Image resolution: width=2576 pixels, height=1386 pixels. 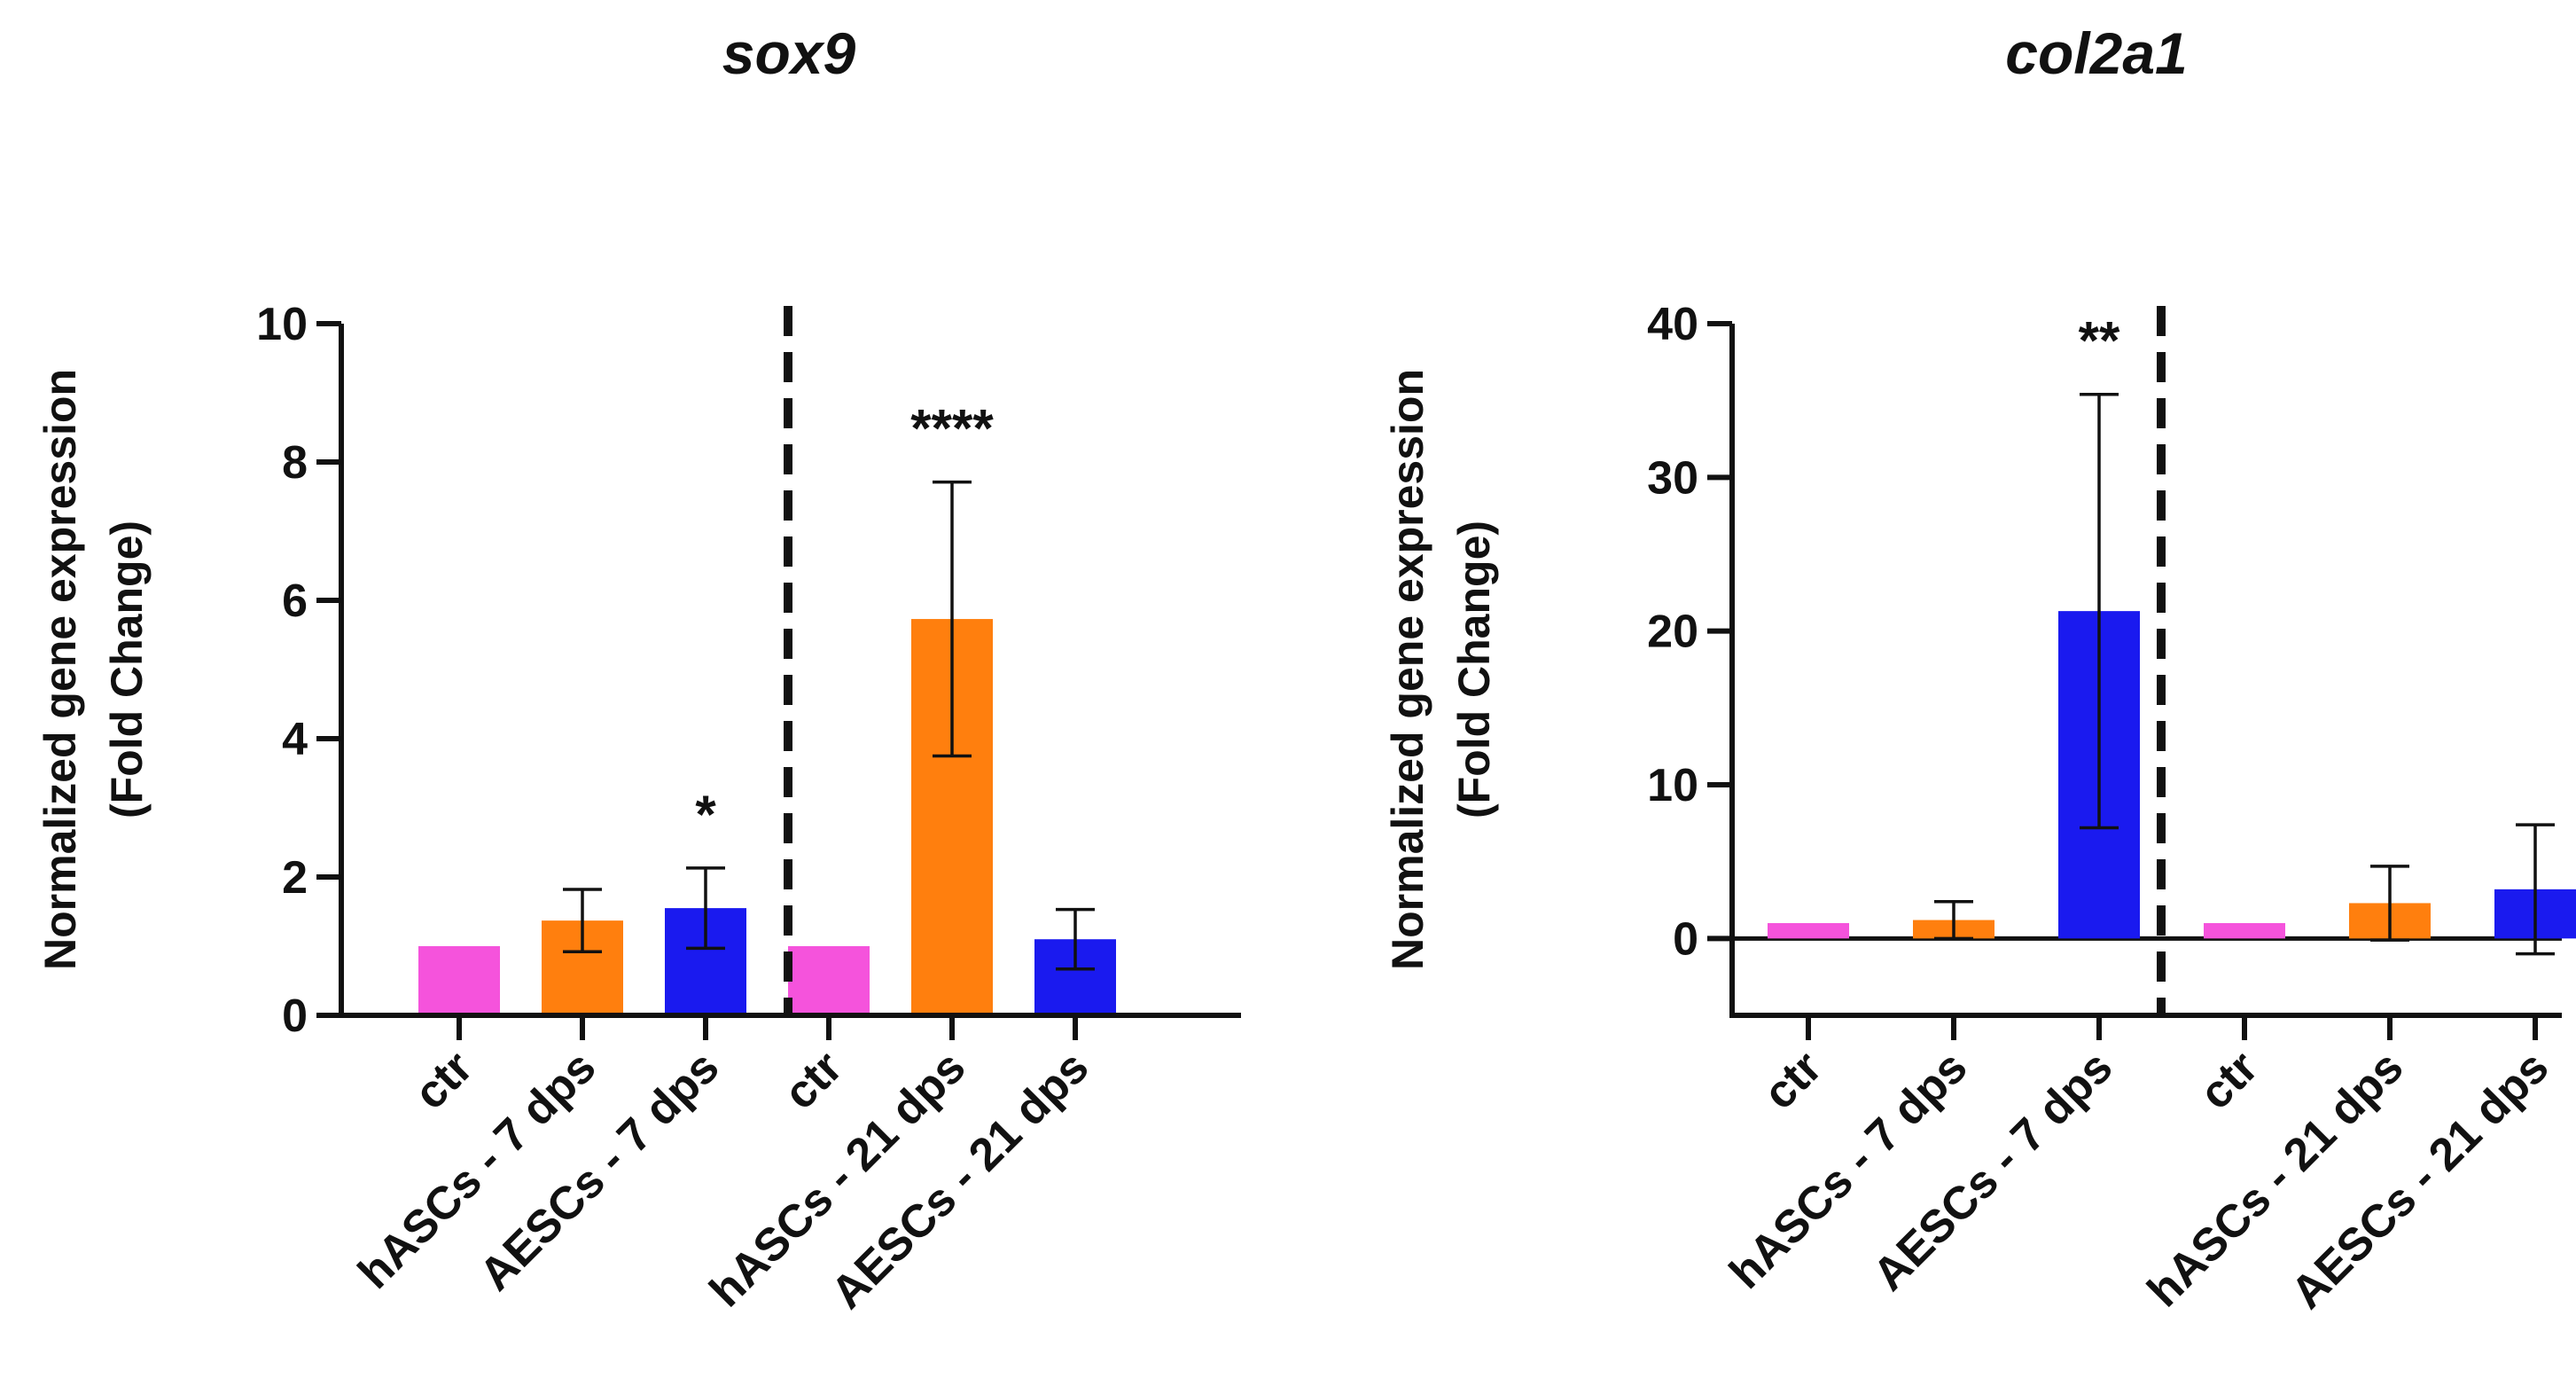 I want to click on y-tick-label: 4, so click(x=295, y=739).